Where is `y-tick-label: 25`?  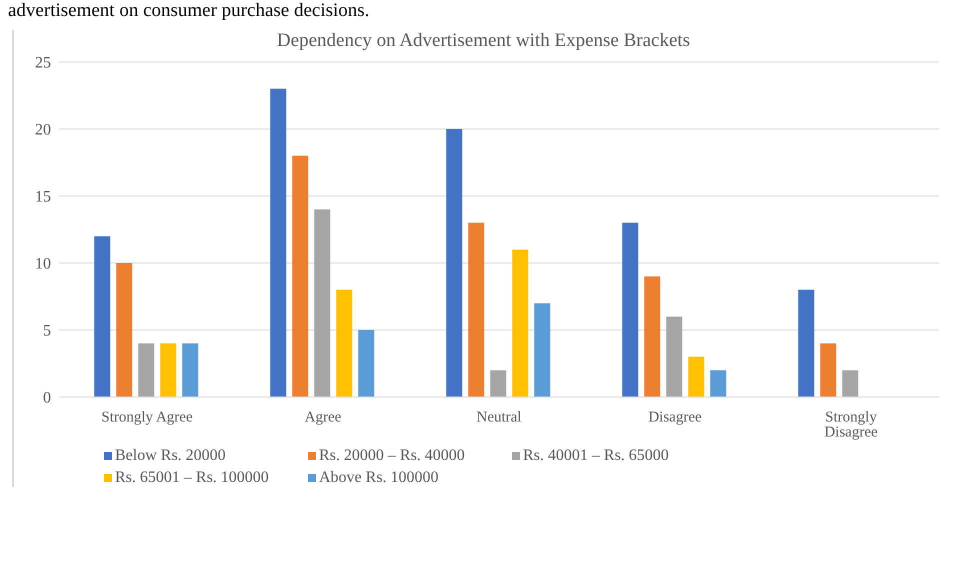 y-tick-label: 25 is located at coordinates (43, 63).